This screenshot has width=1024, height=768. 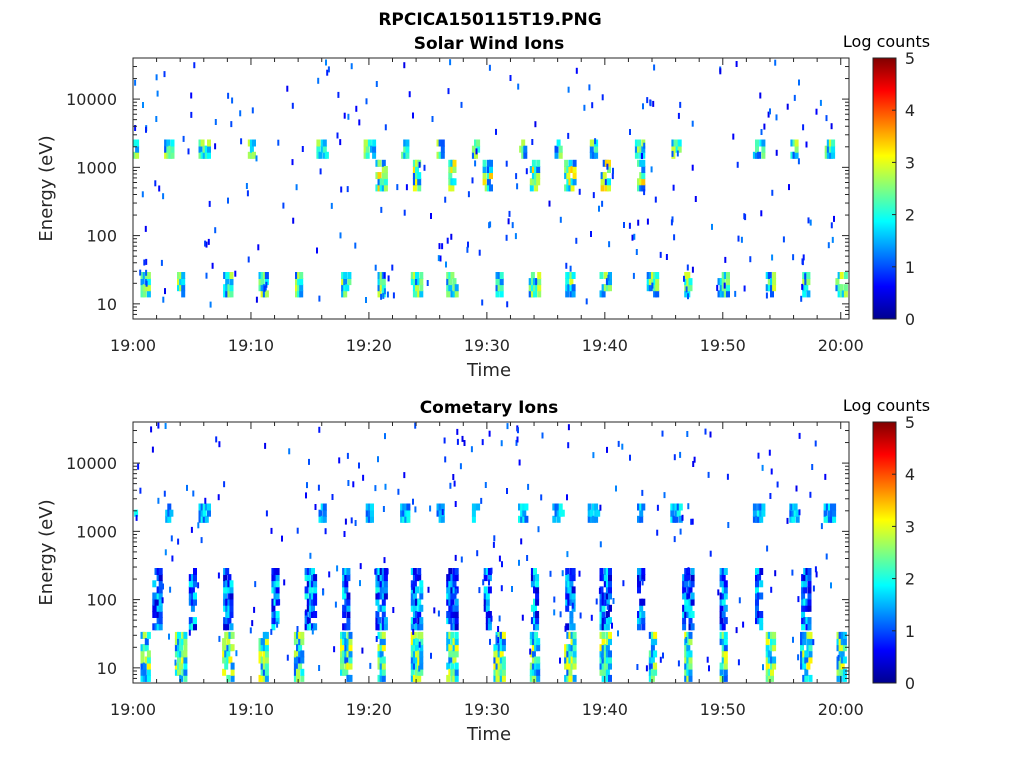 I want to click on y-tick-label: 1000, so click(x=96, y=167).